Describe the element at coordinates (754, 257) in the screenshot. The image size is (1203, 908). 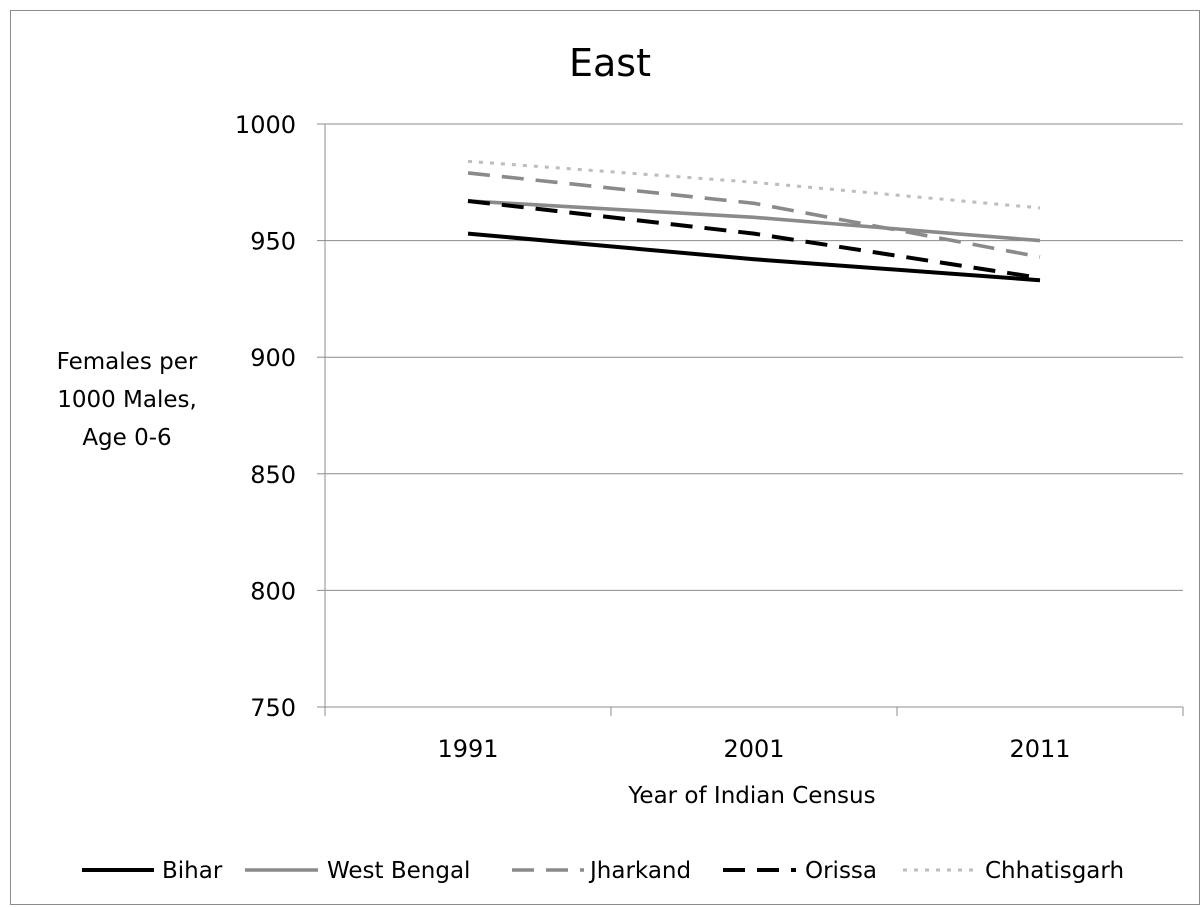
I see `series-line-bihar` at that location.